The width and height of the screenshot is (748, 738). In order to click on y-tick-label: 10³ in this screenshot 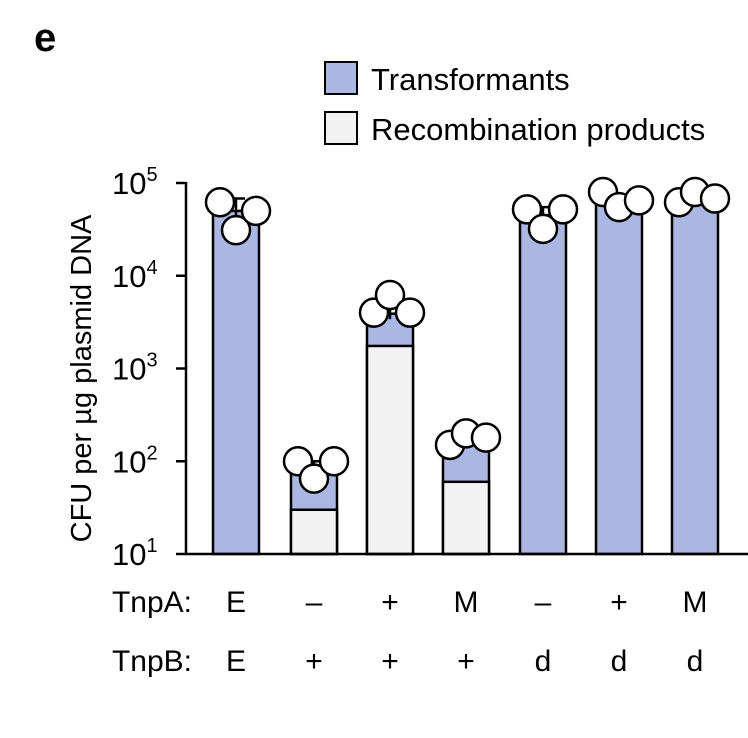, I will do `click(135, 368)`.